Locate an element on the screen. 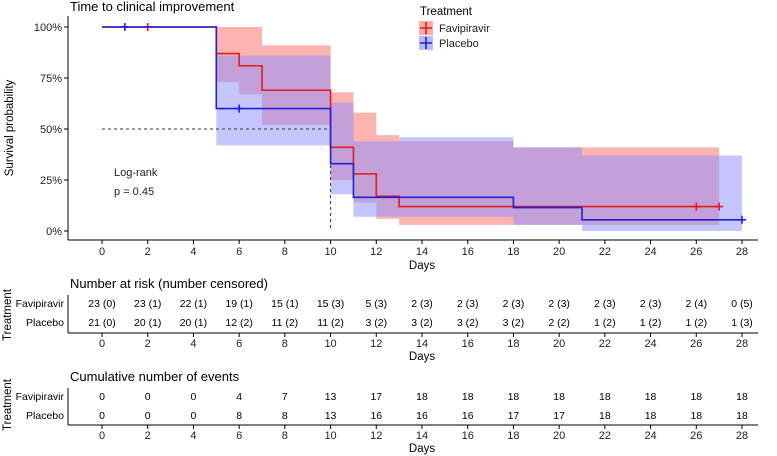  events-table-x-tick-label: 12 is located at coordinates (376, 436).